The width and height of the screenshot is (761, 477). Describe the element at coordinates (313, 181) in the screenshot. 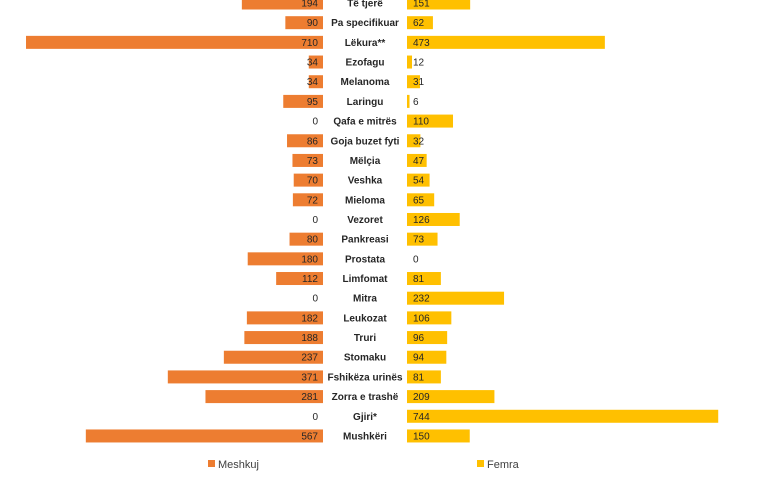

I see `value-label-meshkuj-veshka: 70` at that location.